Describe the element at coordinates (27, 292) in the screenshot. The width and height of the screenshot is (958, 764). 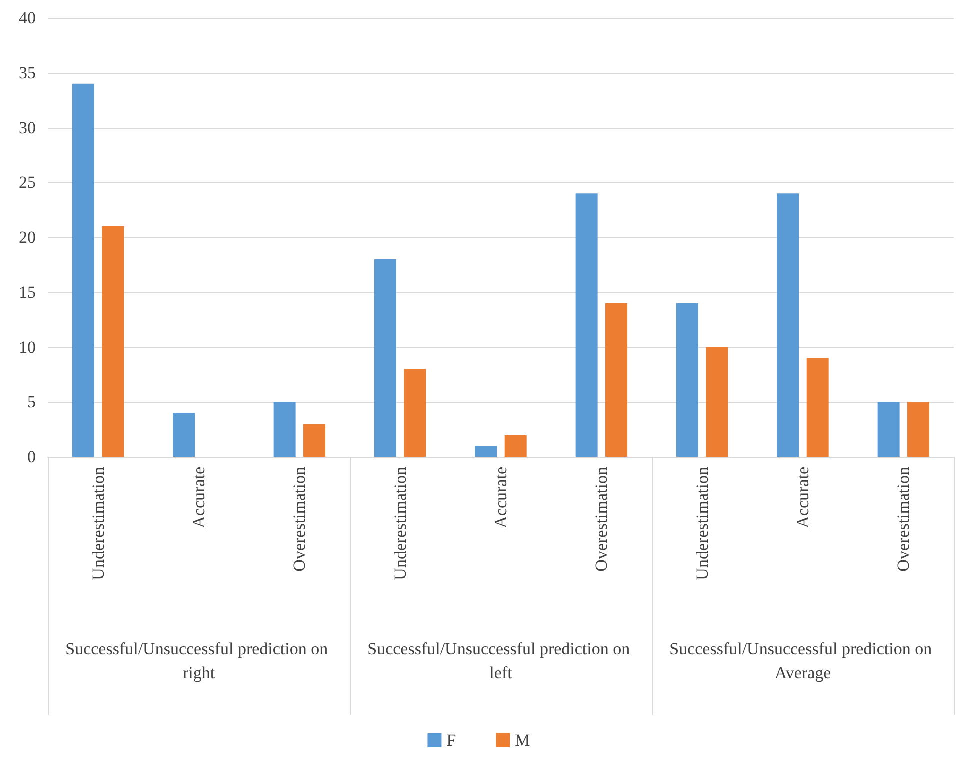
I see `y-tick-label: 15` at that location.